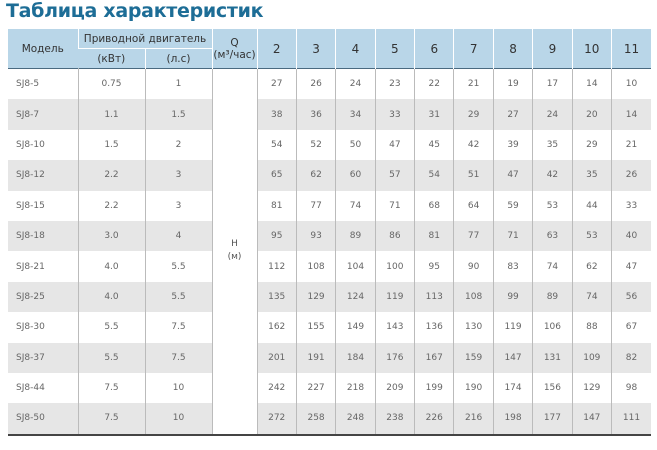 The width and height of the screenshot is (657, 450). Describe the element at coordinates (434, 388) in the screenshot. I see `head-value-cell: 199` at that location.